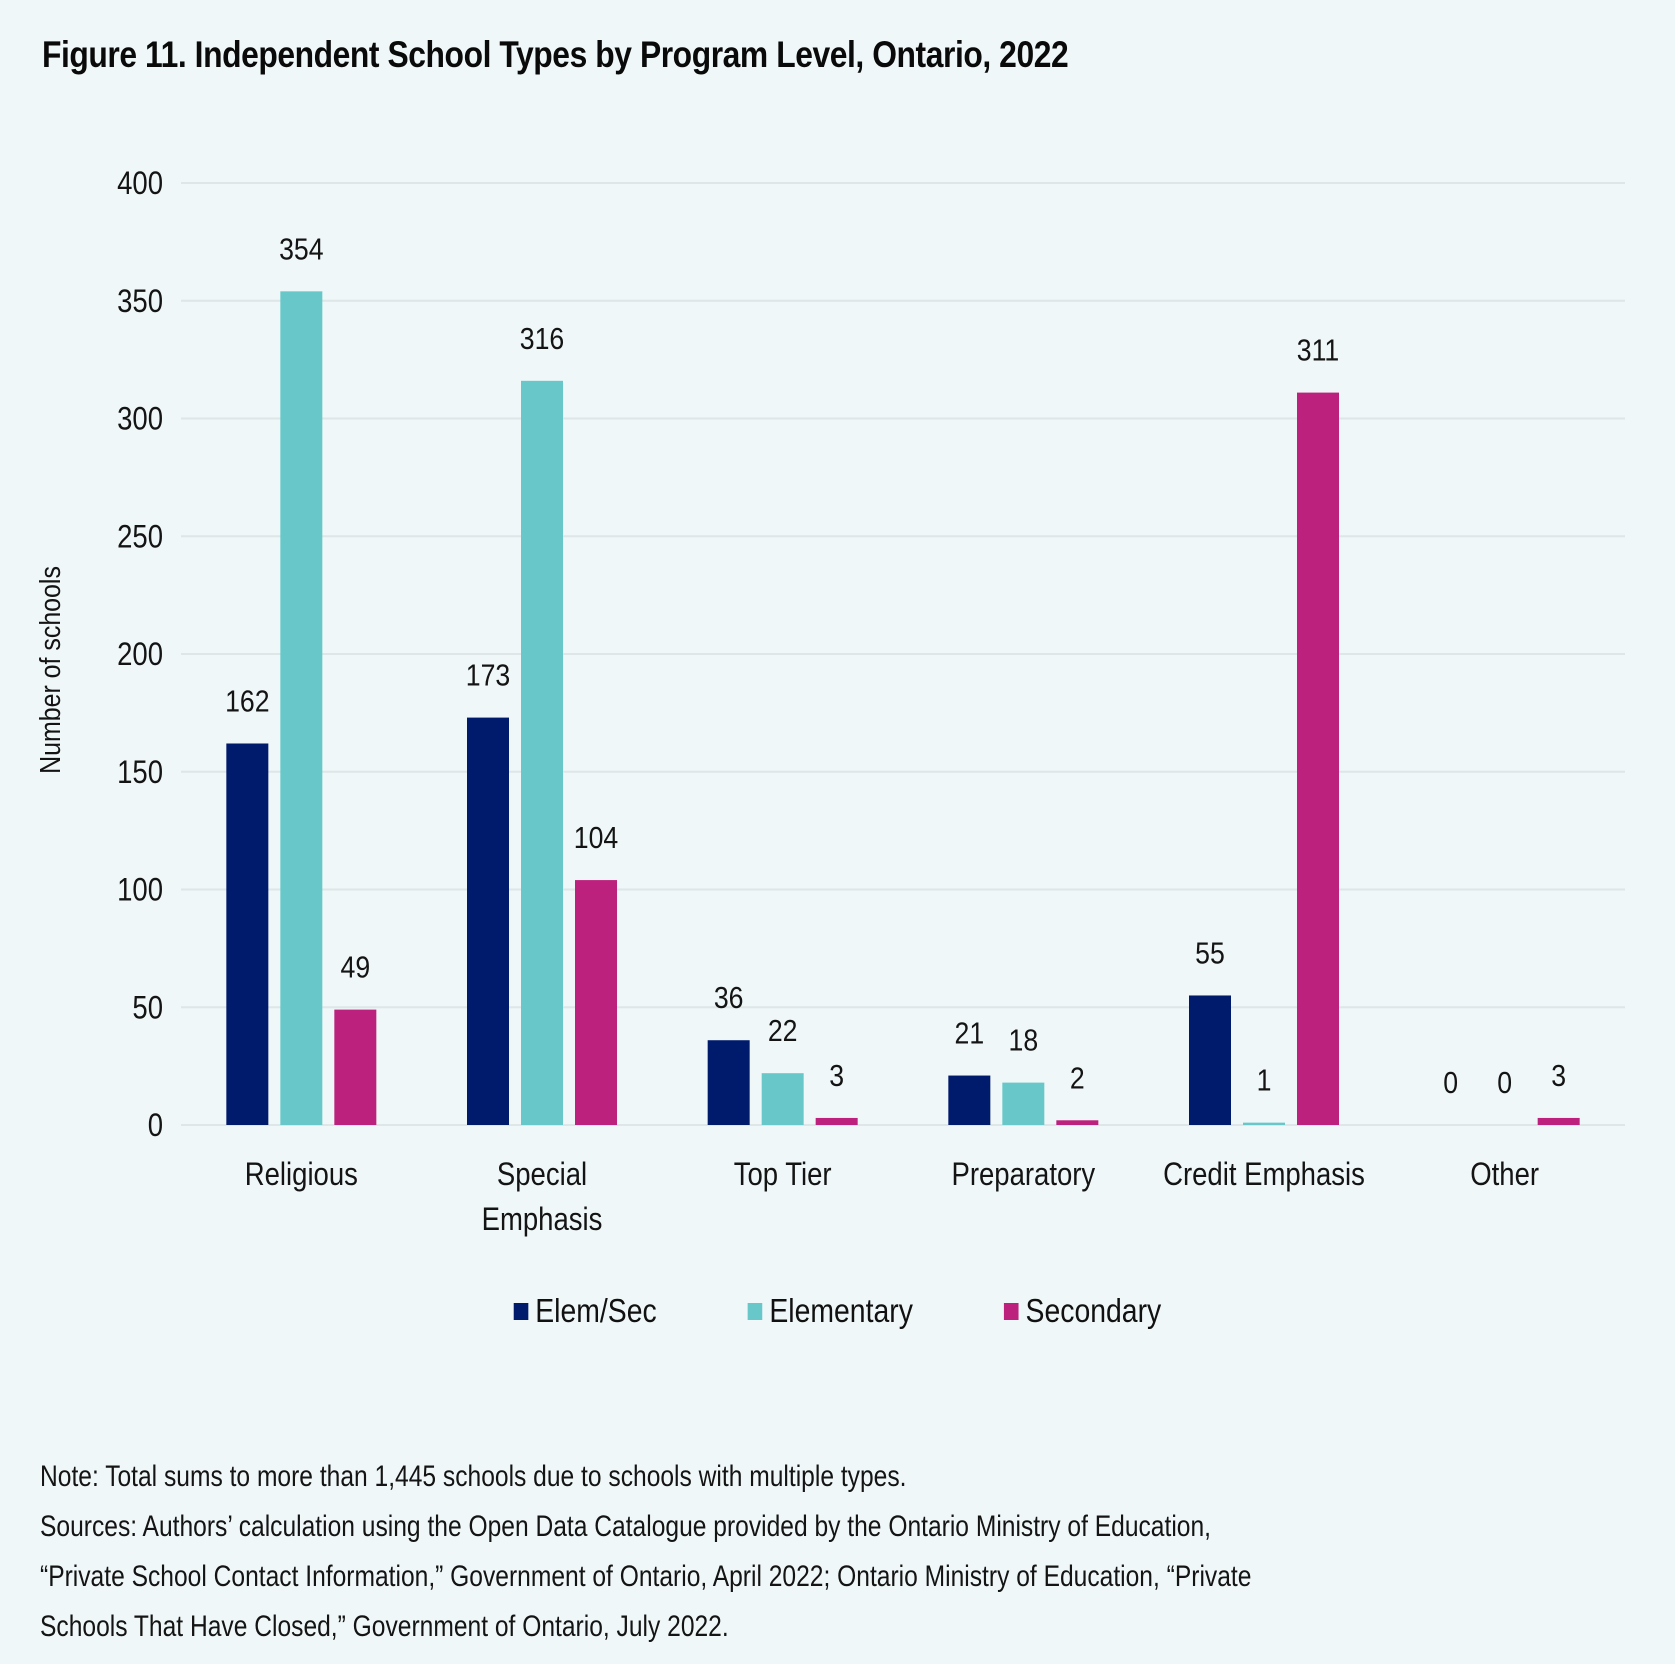 This screenshot has width=1675, height=1664. I want to click on data-label-top-tier-elem-sec: 36, so click(729, 998).